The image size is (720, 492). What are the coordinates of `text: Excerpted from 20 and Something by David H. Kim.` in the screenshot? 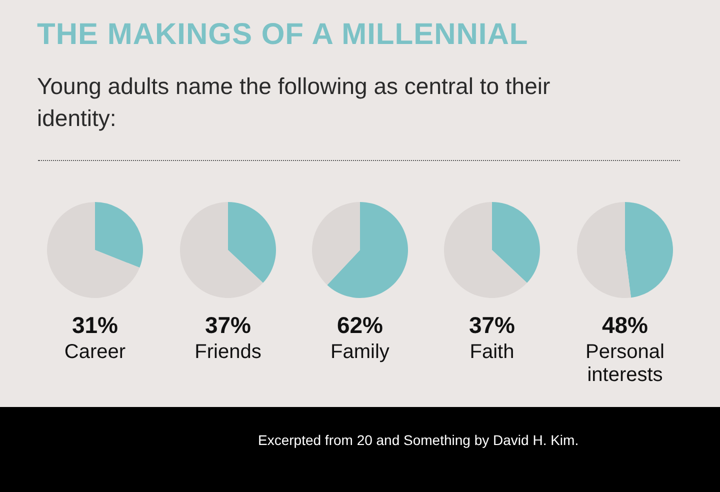 It's located at (419, 440).